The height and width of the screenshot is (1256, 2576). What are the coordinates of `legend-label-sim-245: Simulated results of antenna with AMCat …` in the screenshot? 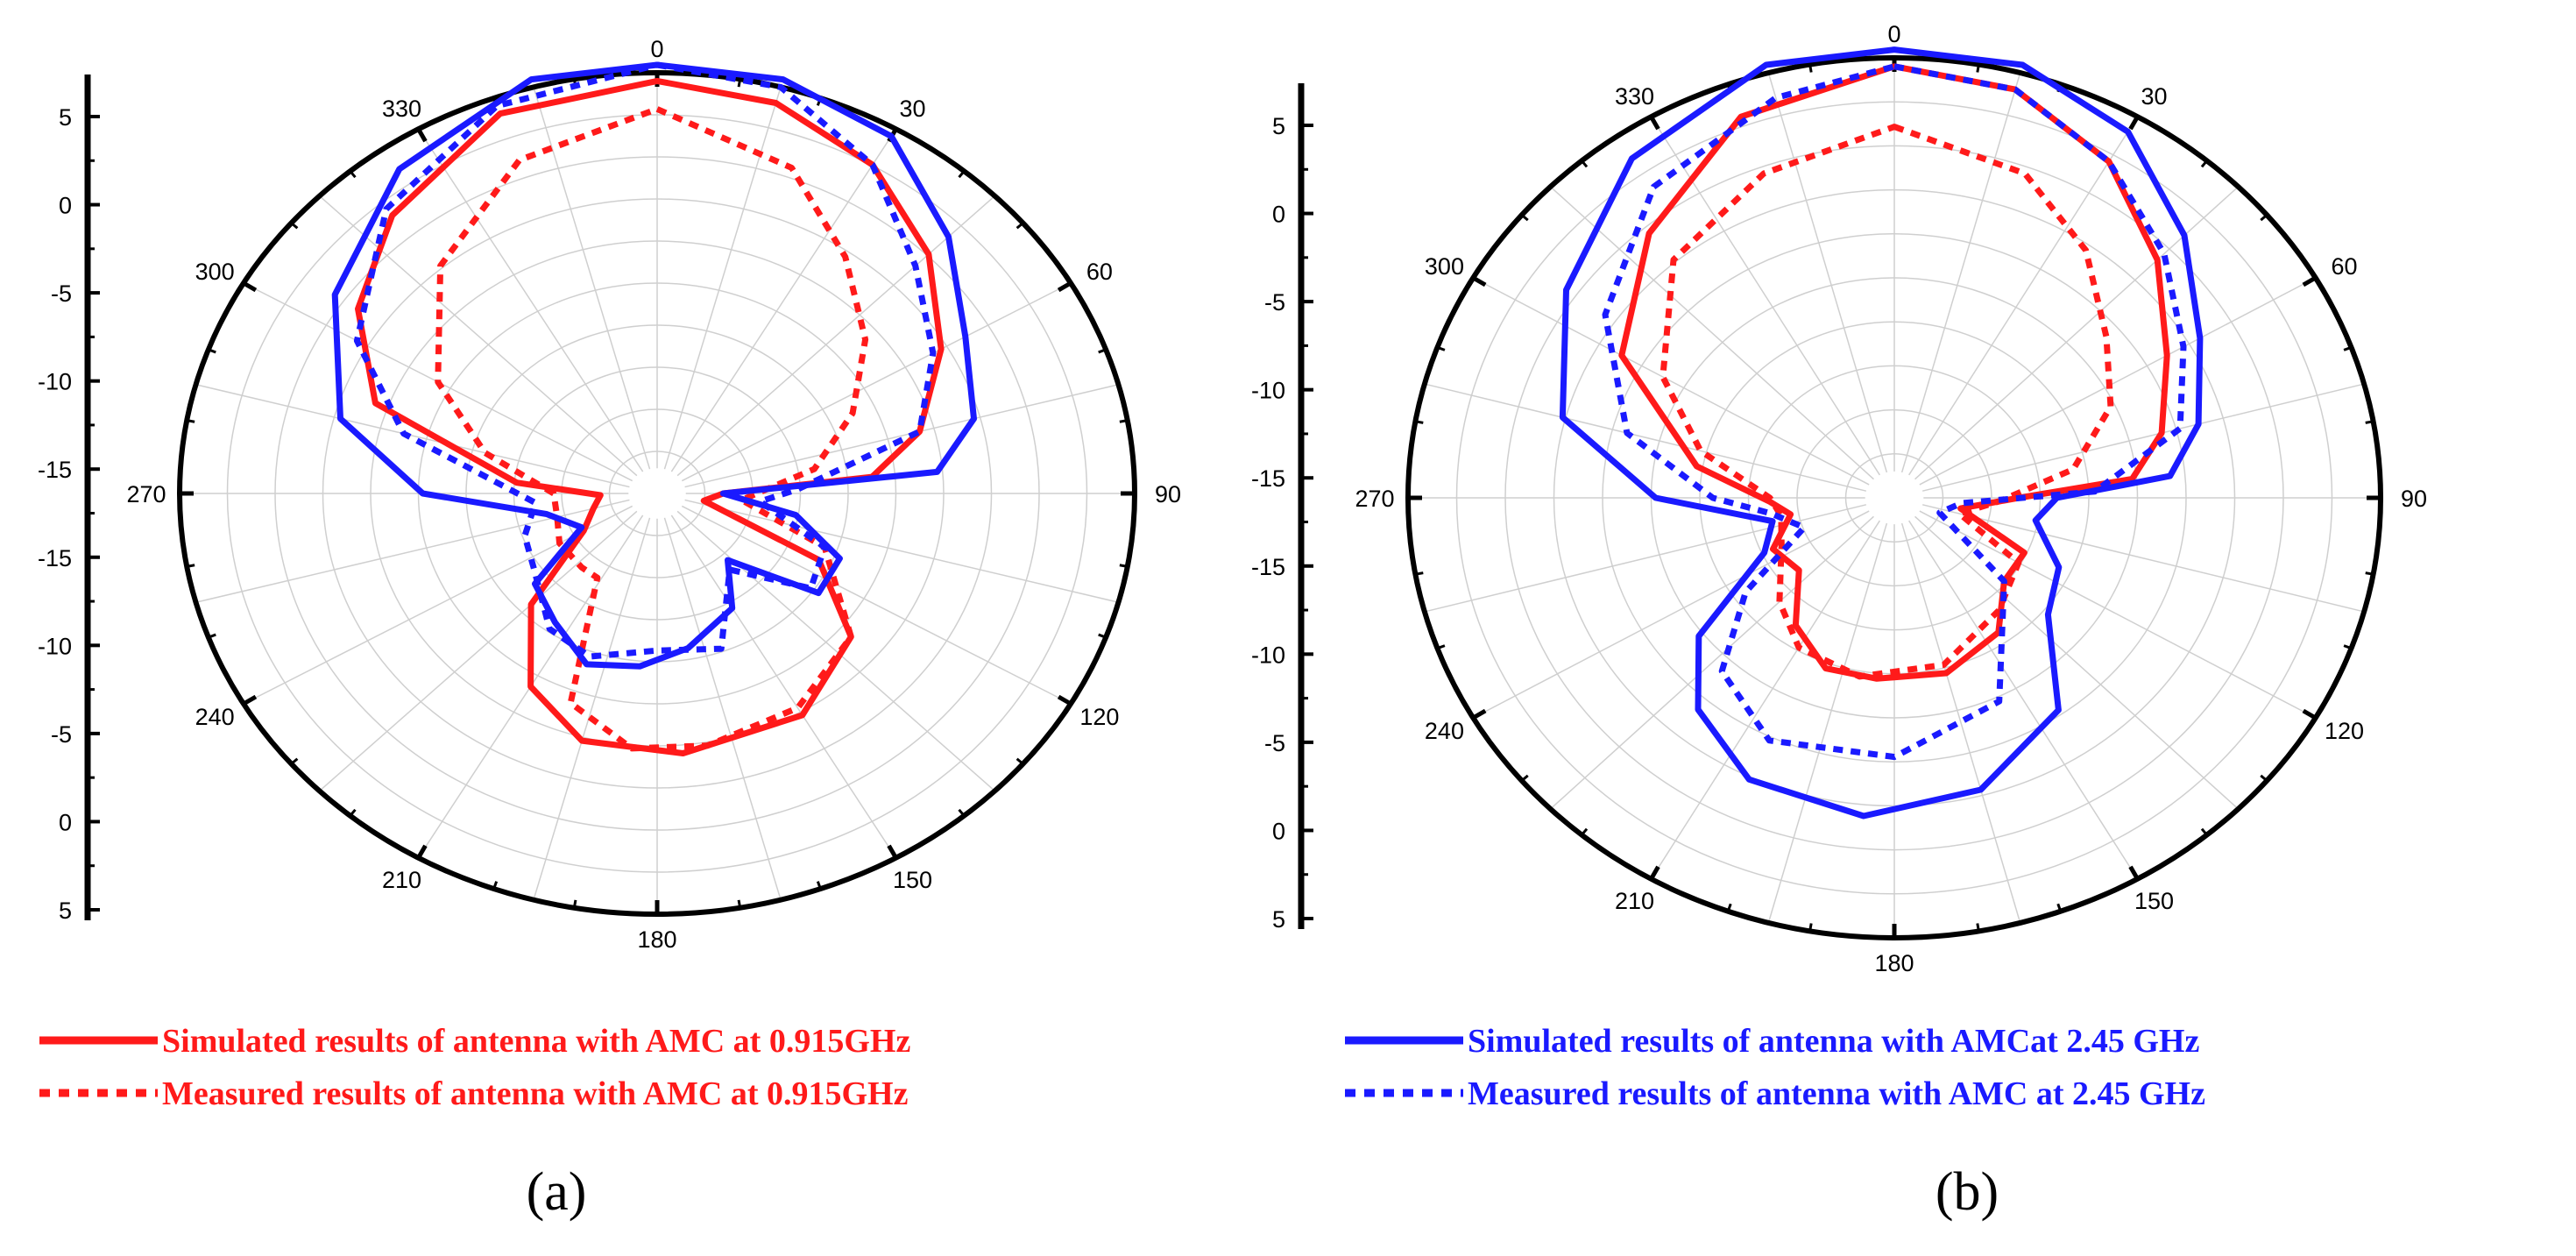 It's located at (1833, 1042).